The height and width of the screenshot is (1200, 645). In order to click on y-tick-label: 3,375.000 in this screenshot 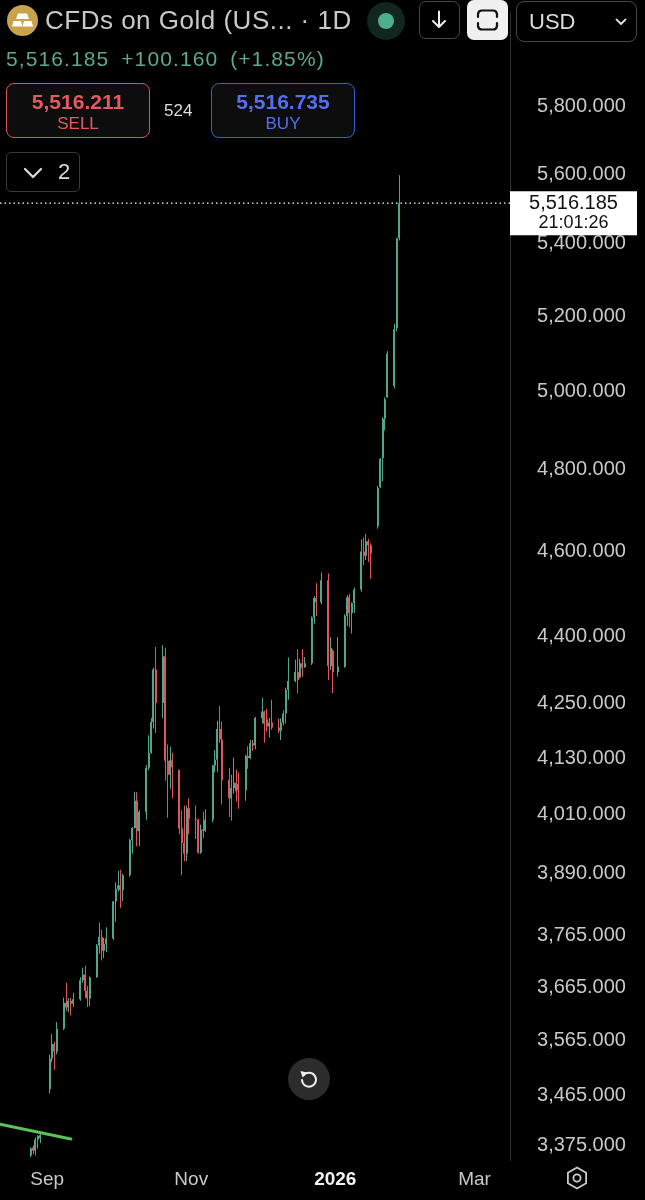, I will do `click(581, 1144)`.